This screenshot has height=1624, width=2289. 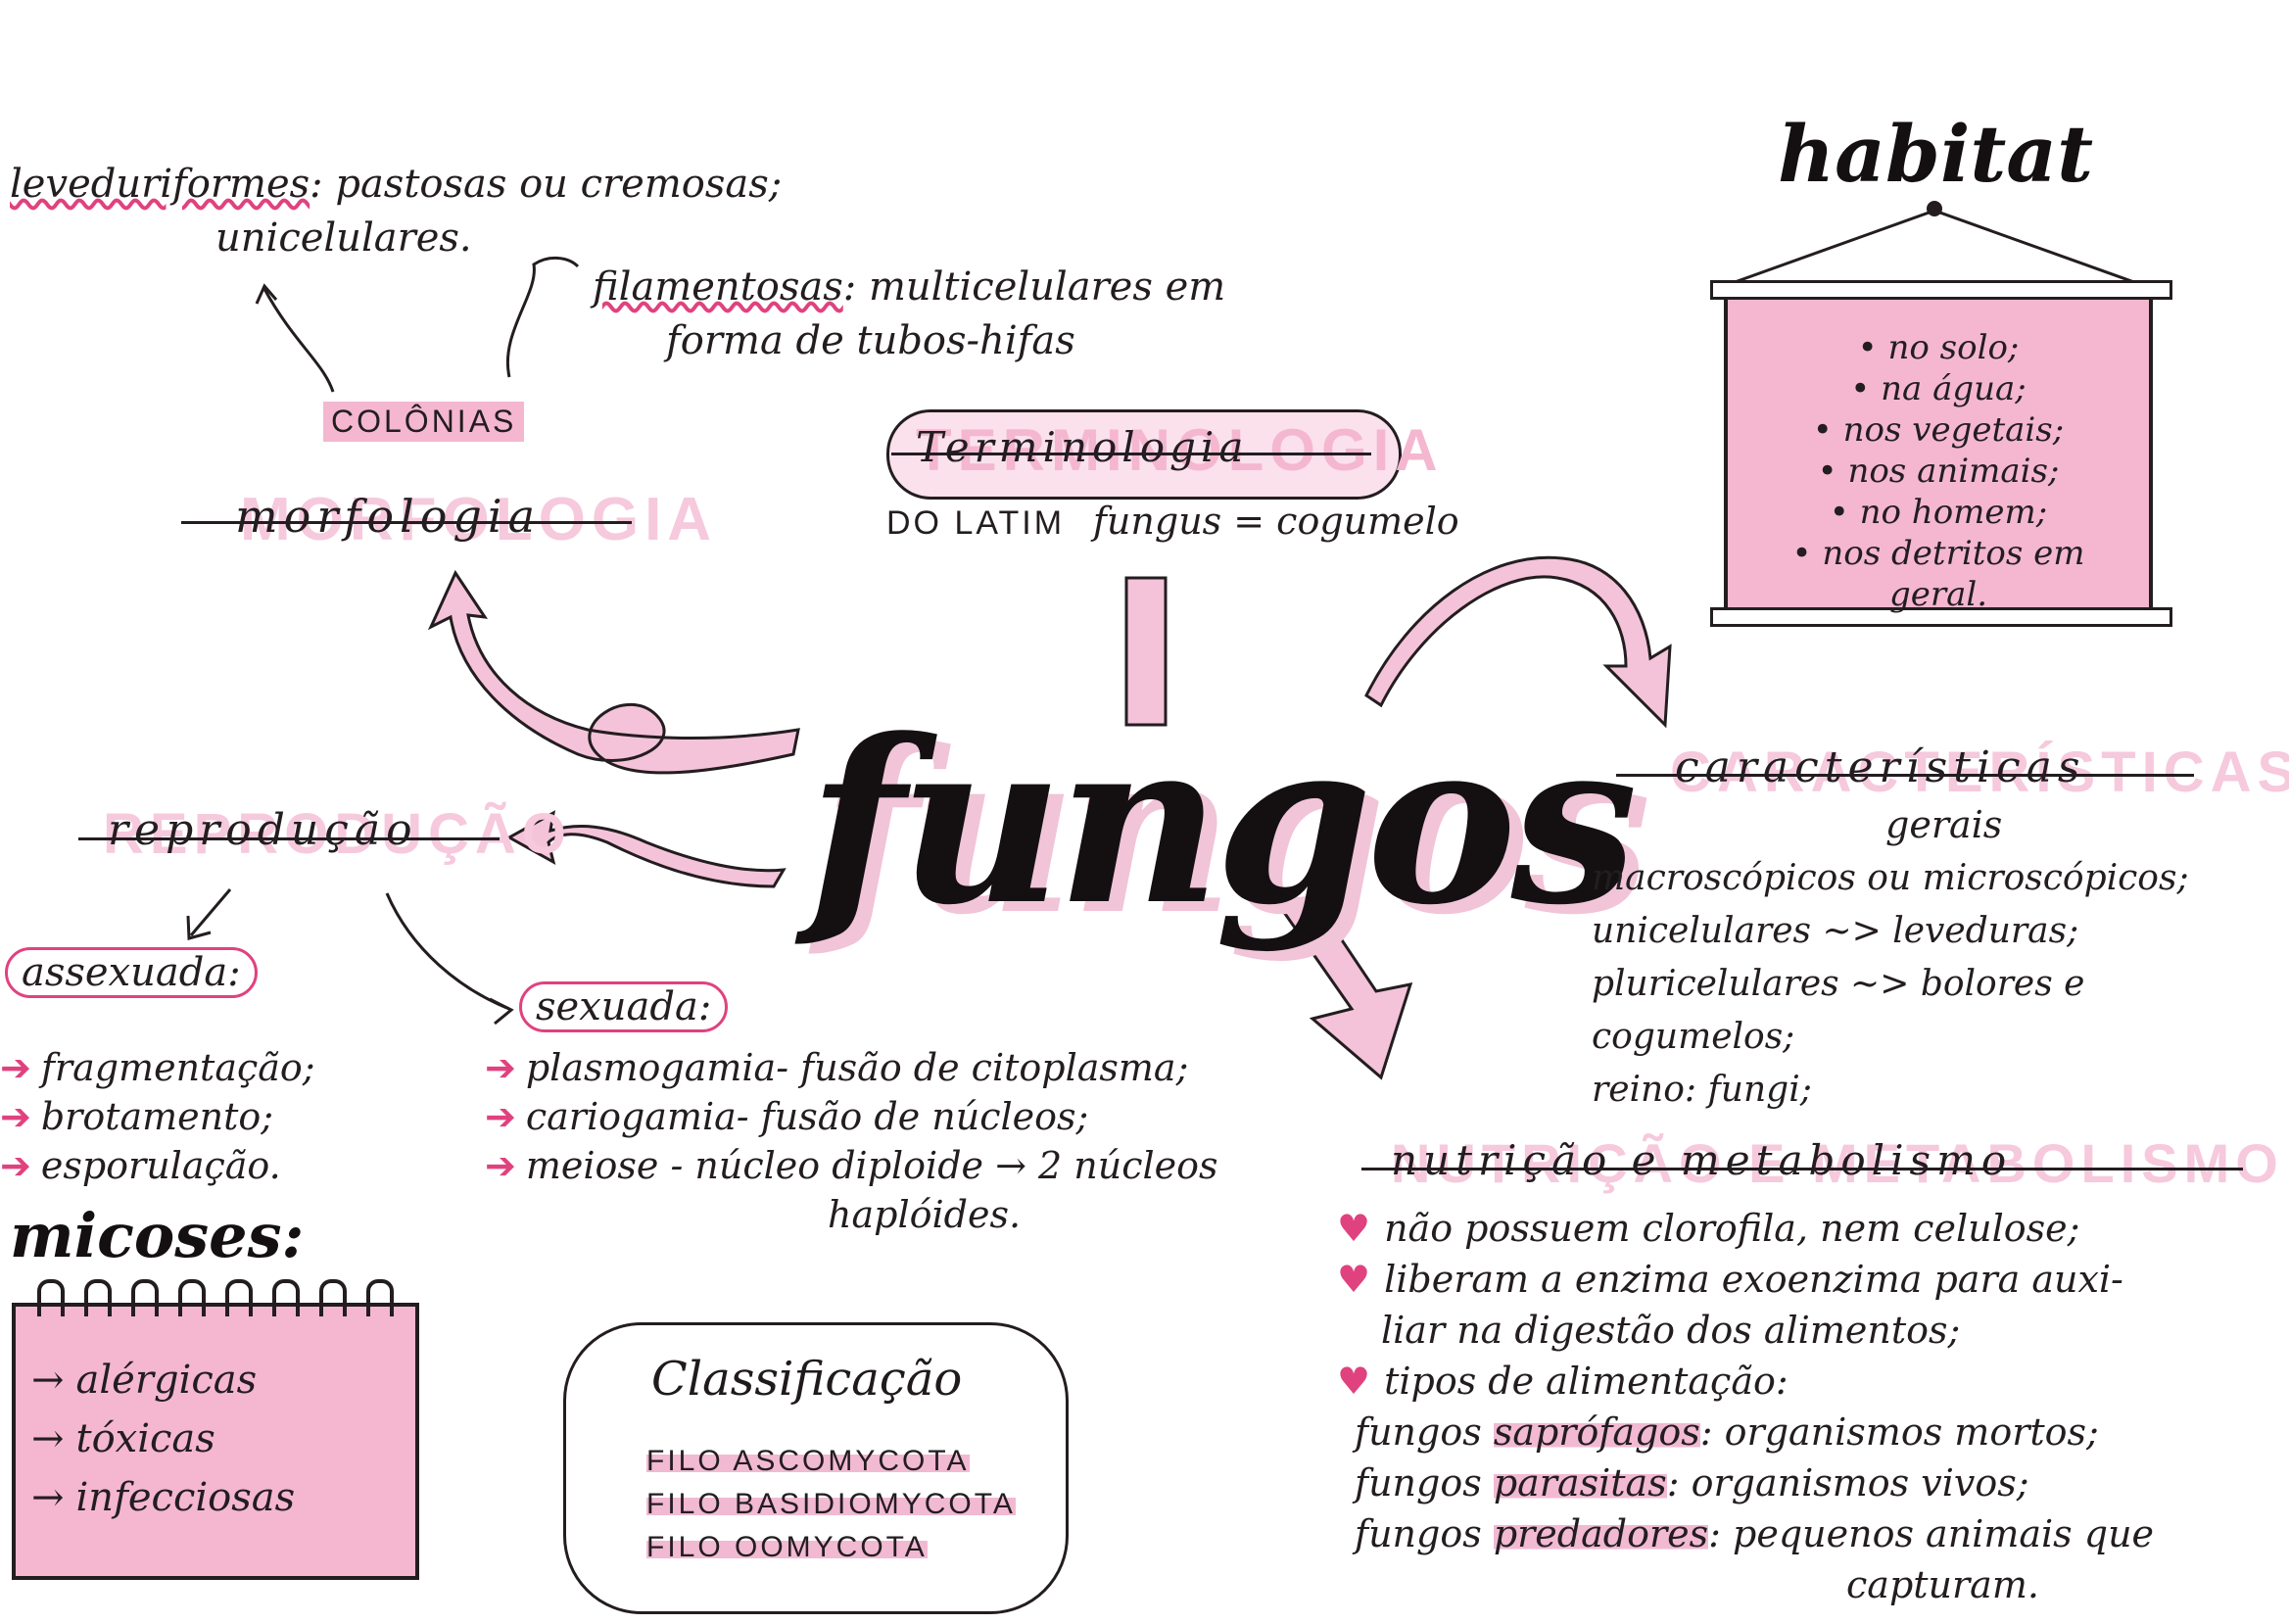 I want to click on filamentosas-desc: : multicelulares em, so click(x=1034, y=287).